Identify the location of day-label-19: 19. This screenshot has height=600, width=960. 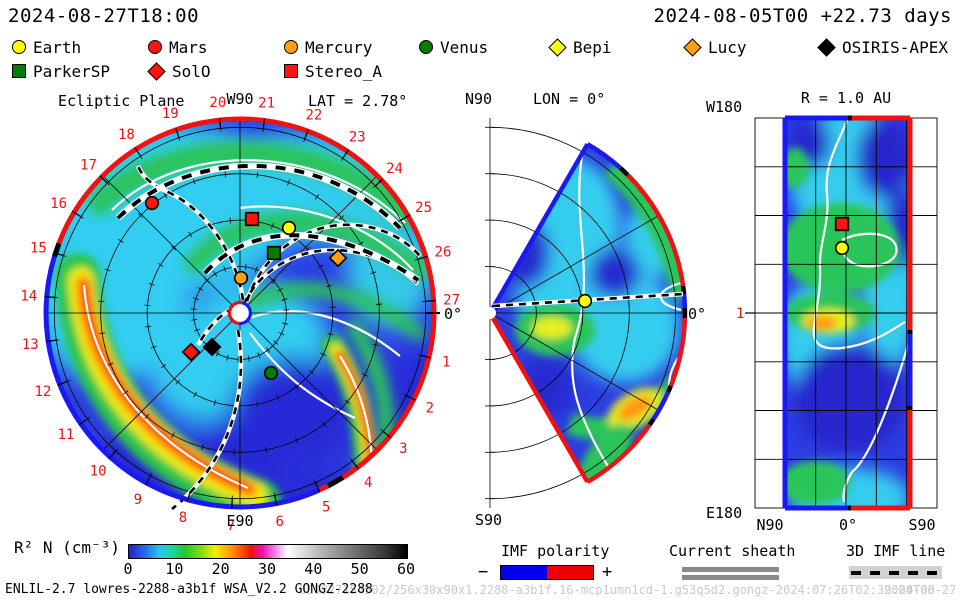
(170, 114).